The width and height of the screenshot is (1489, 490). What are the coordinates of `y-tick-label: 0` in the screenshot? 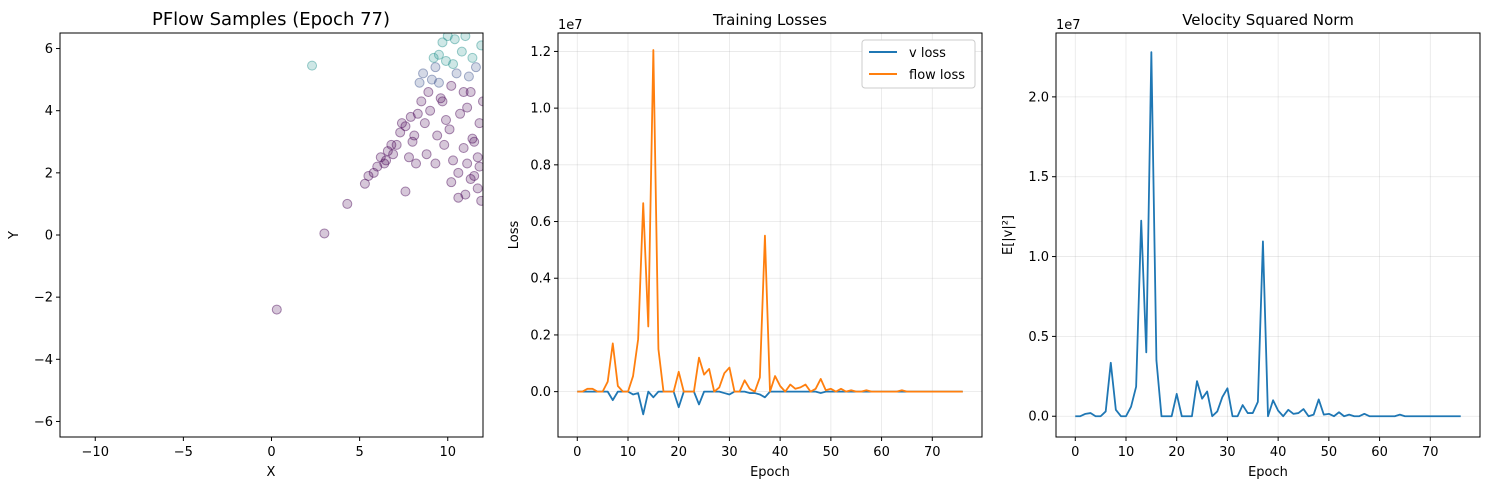 It's located at (49, 236).